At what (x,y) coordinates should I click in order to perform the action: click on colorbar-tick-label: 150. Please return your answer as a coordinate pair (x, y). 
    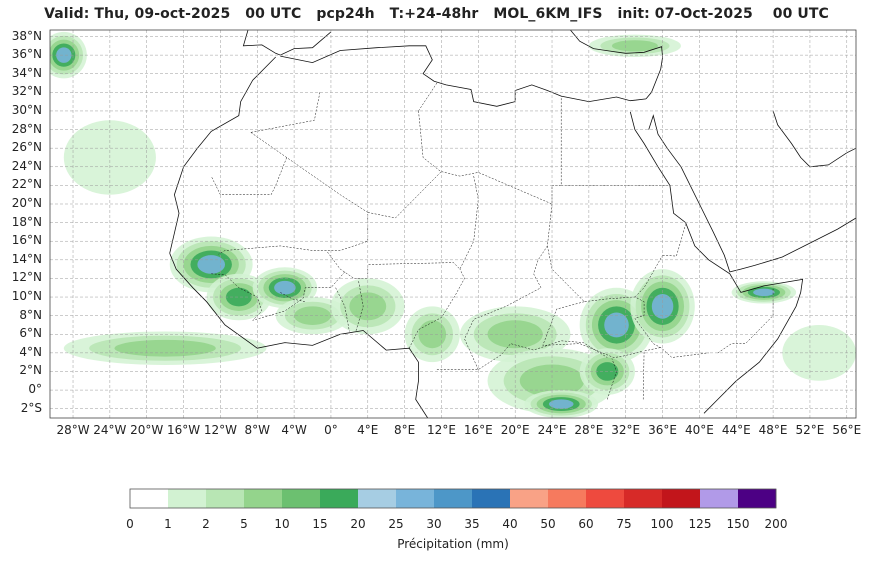
    Looking at the image, I should click on (738, 524).